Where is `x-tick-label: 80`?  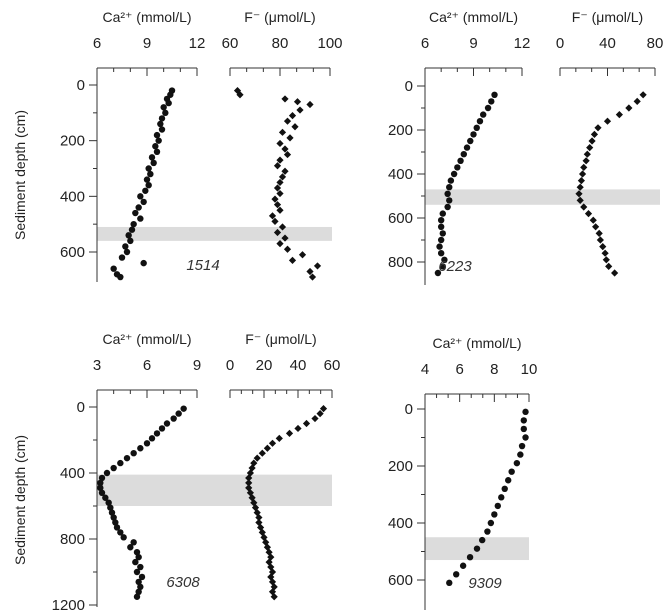 x-tick-label: 80 is located at coordinates (655, 43).